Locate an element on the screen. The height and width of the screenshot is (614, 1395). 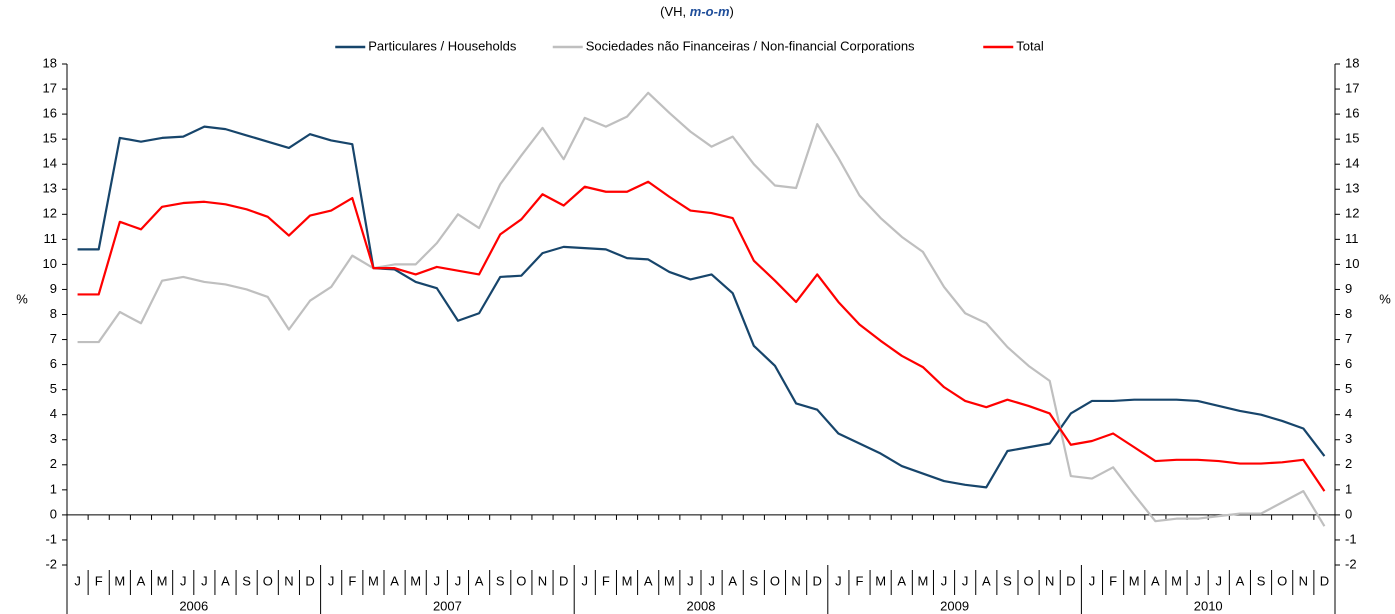
y-tick-label: 1 is located at coordinates (53, 488).